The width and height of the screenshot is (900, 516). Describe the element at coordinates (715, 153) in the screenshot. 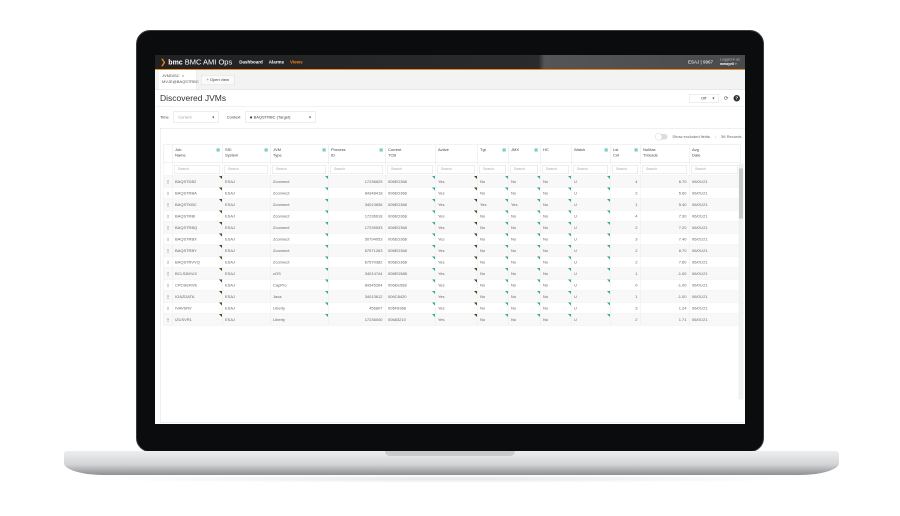

I see `column-header: Avg Date` at that location.